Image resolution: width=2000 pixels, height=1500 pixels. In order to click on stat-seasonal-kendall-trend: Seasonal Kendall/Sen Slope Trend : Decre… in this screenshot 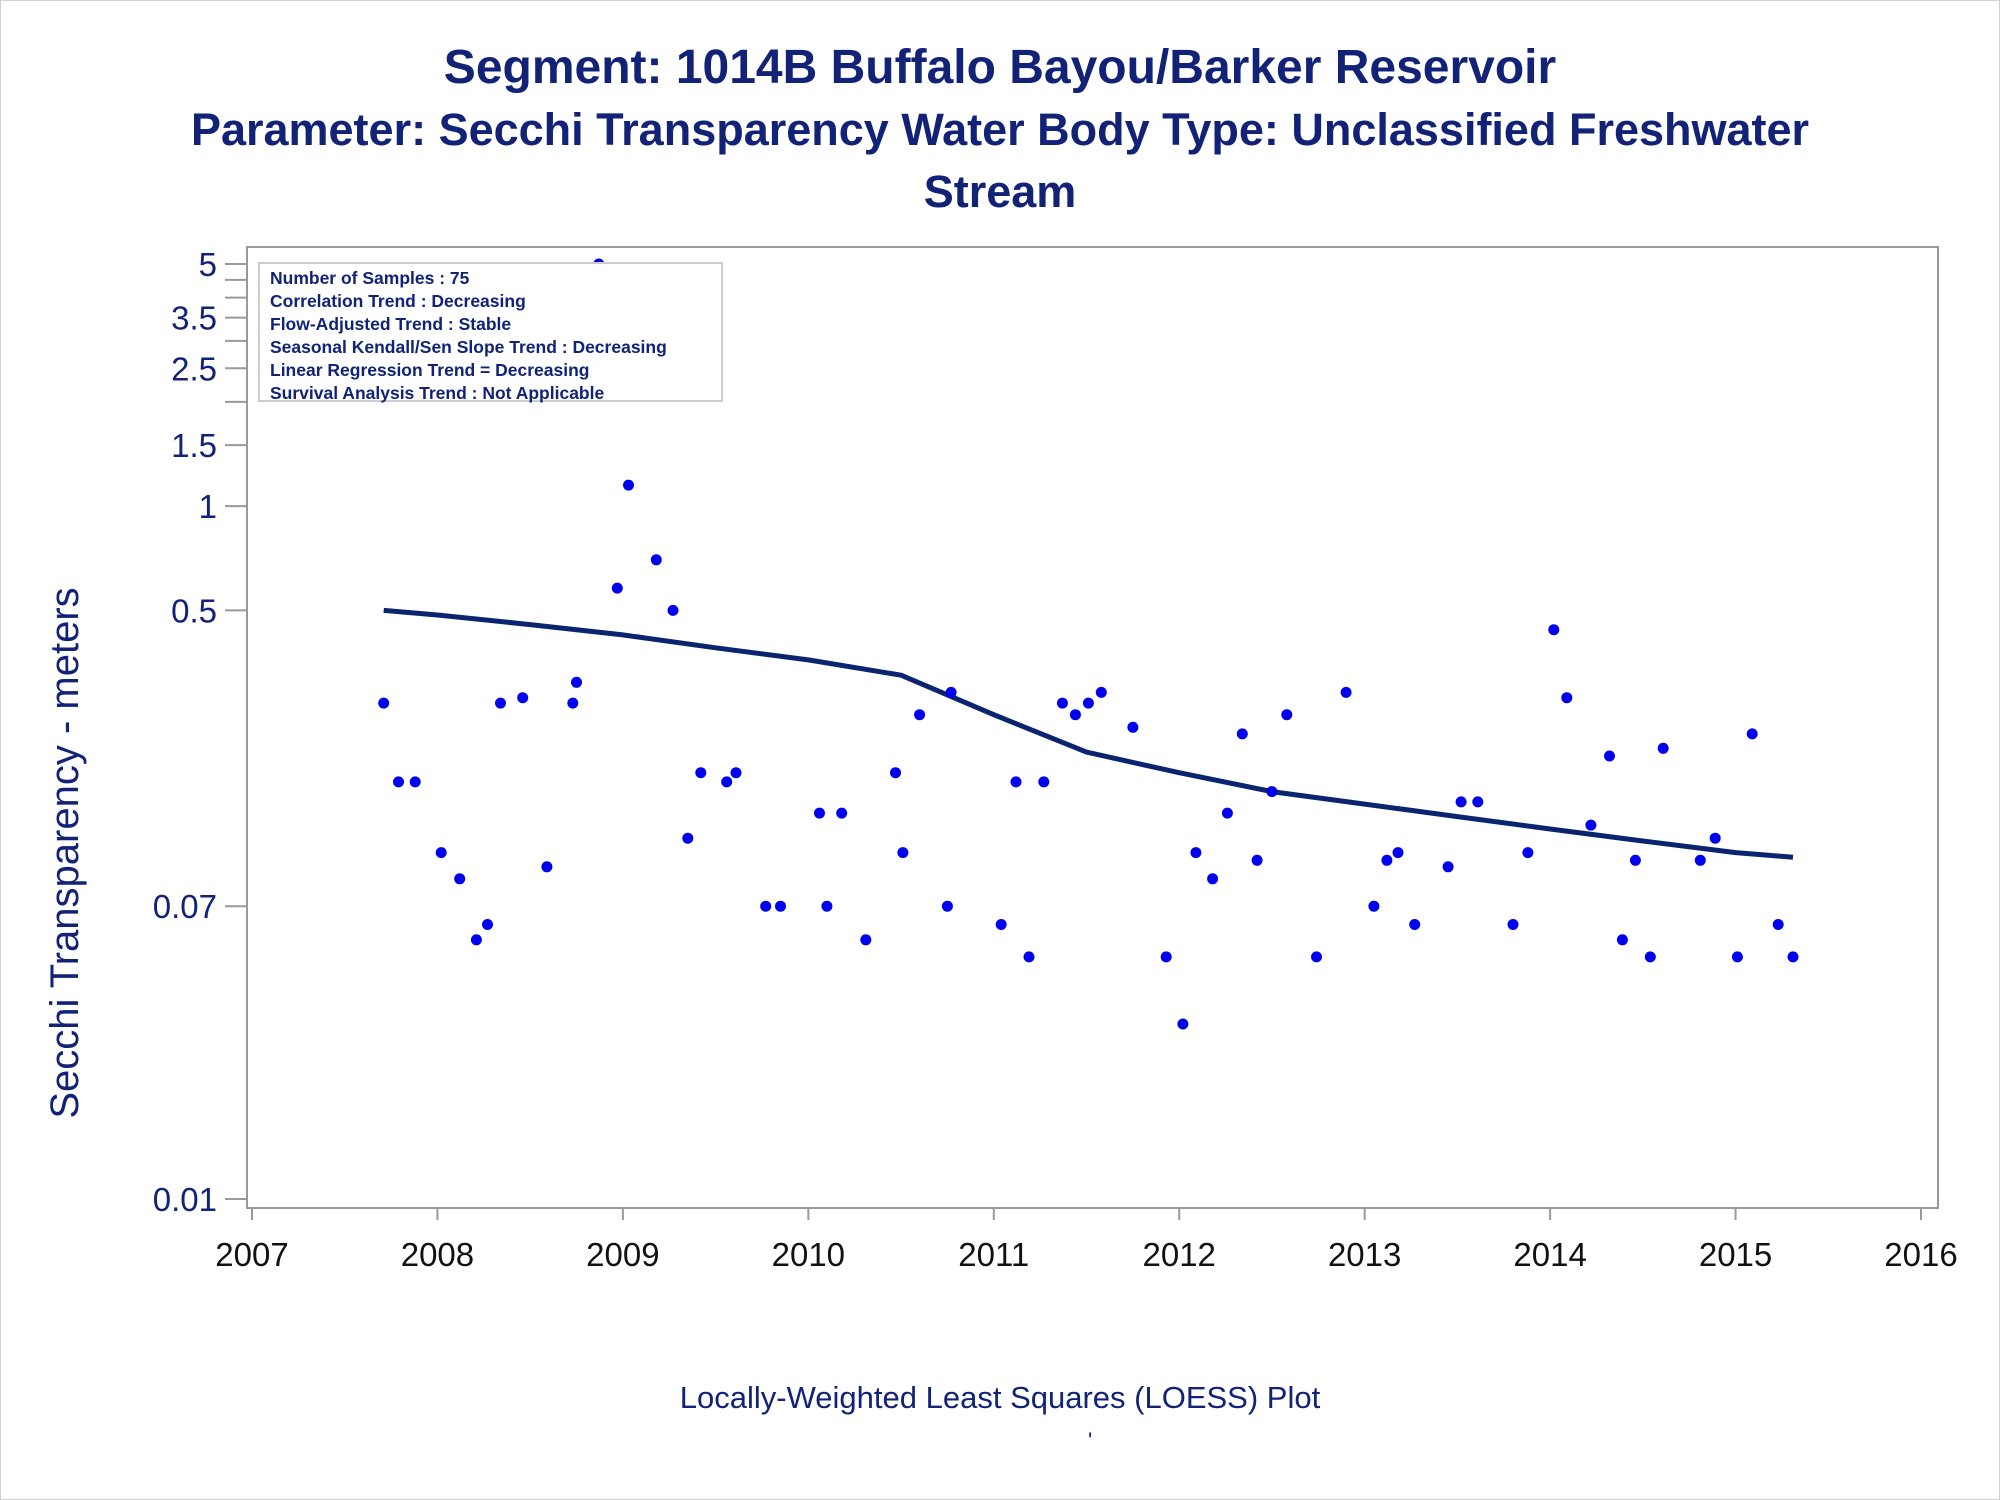, I will do `click(468, 347)`.